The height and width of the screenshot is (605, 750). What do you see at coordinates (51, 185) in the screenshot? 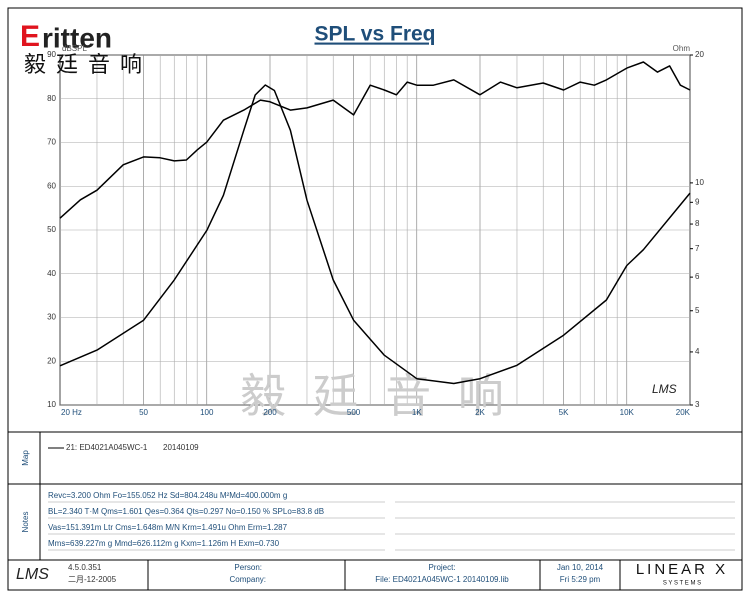
I see `y-tick-label: 60` at bounding box center [51, 185].